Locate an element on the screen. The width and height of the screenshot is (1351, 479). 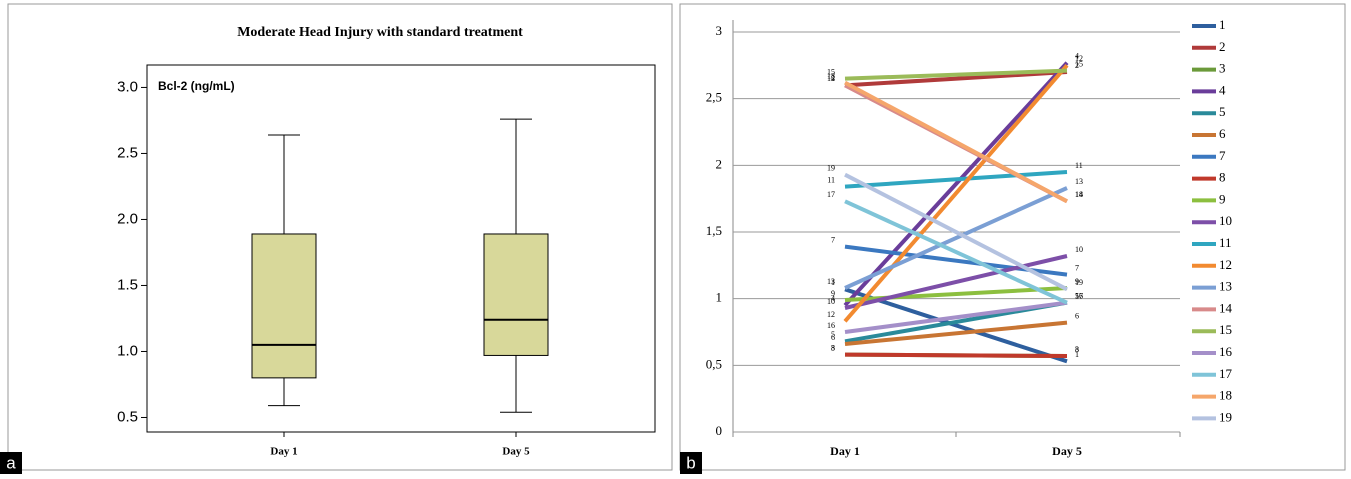
legend-label: 11 is located at coordinates (1225, 242).